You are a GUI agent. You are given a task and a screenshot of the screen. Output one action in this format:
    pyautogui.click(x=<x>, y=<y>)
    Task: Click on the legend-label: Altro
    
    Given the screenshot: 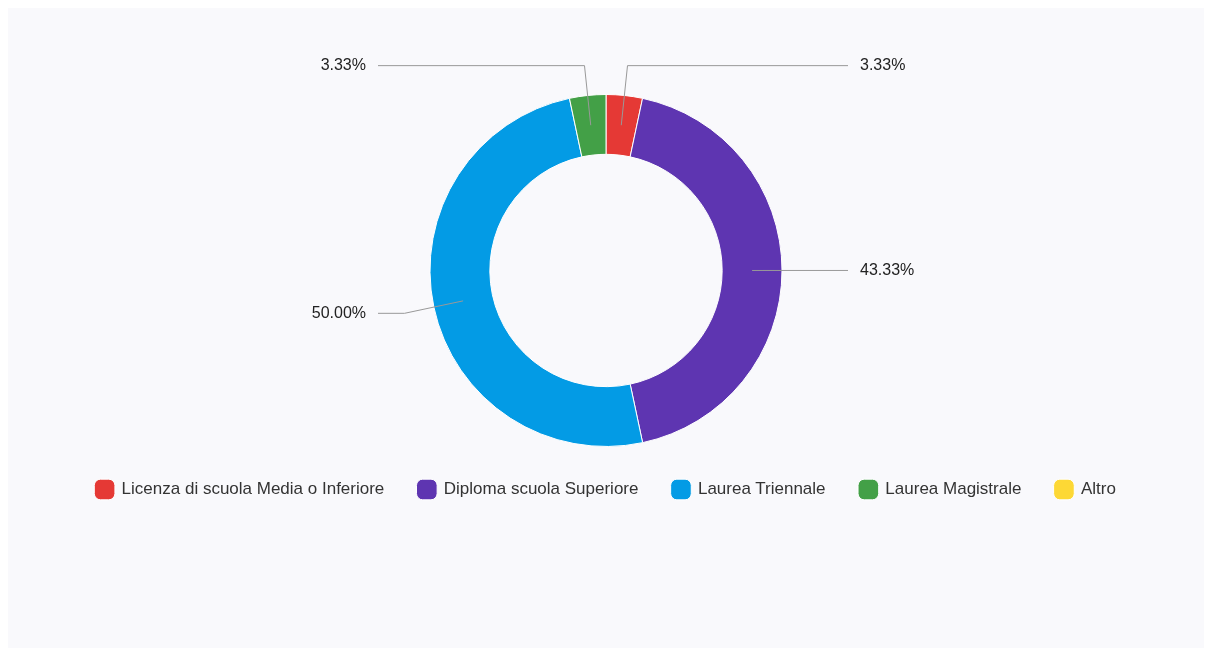 What is the action you would take?
    pyautogui.click(x=1098, y=489)
    